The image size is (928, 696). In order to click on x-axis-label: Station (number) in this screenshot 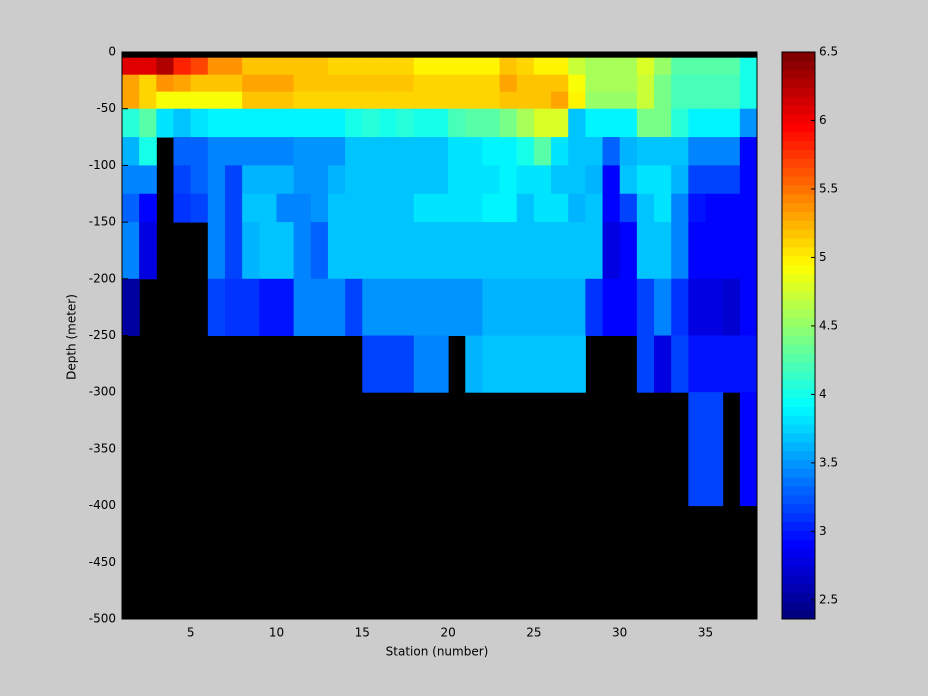, I will do `click(437, 652)`.